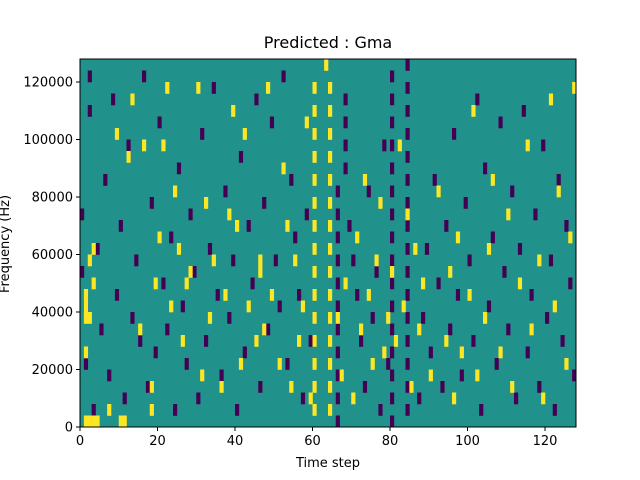  What do you see at coordinates (52, 313) in the screenshot?
I see `y-tick-label: 40000` at bounding box center [52, 313].